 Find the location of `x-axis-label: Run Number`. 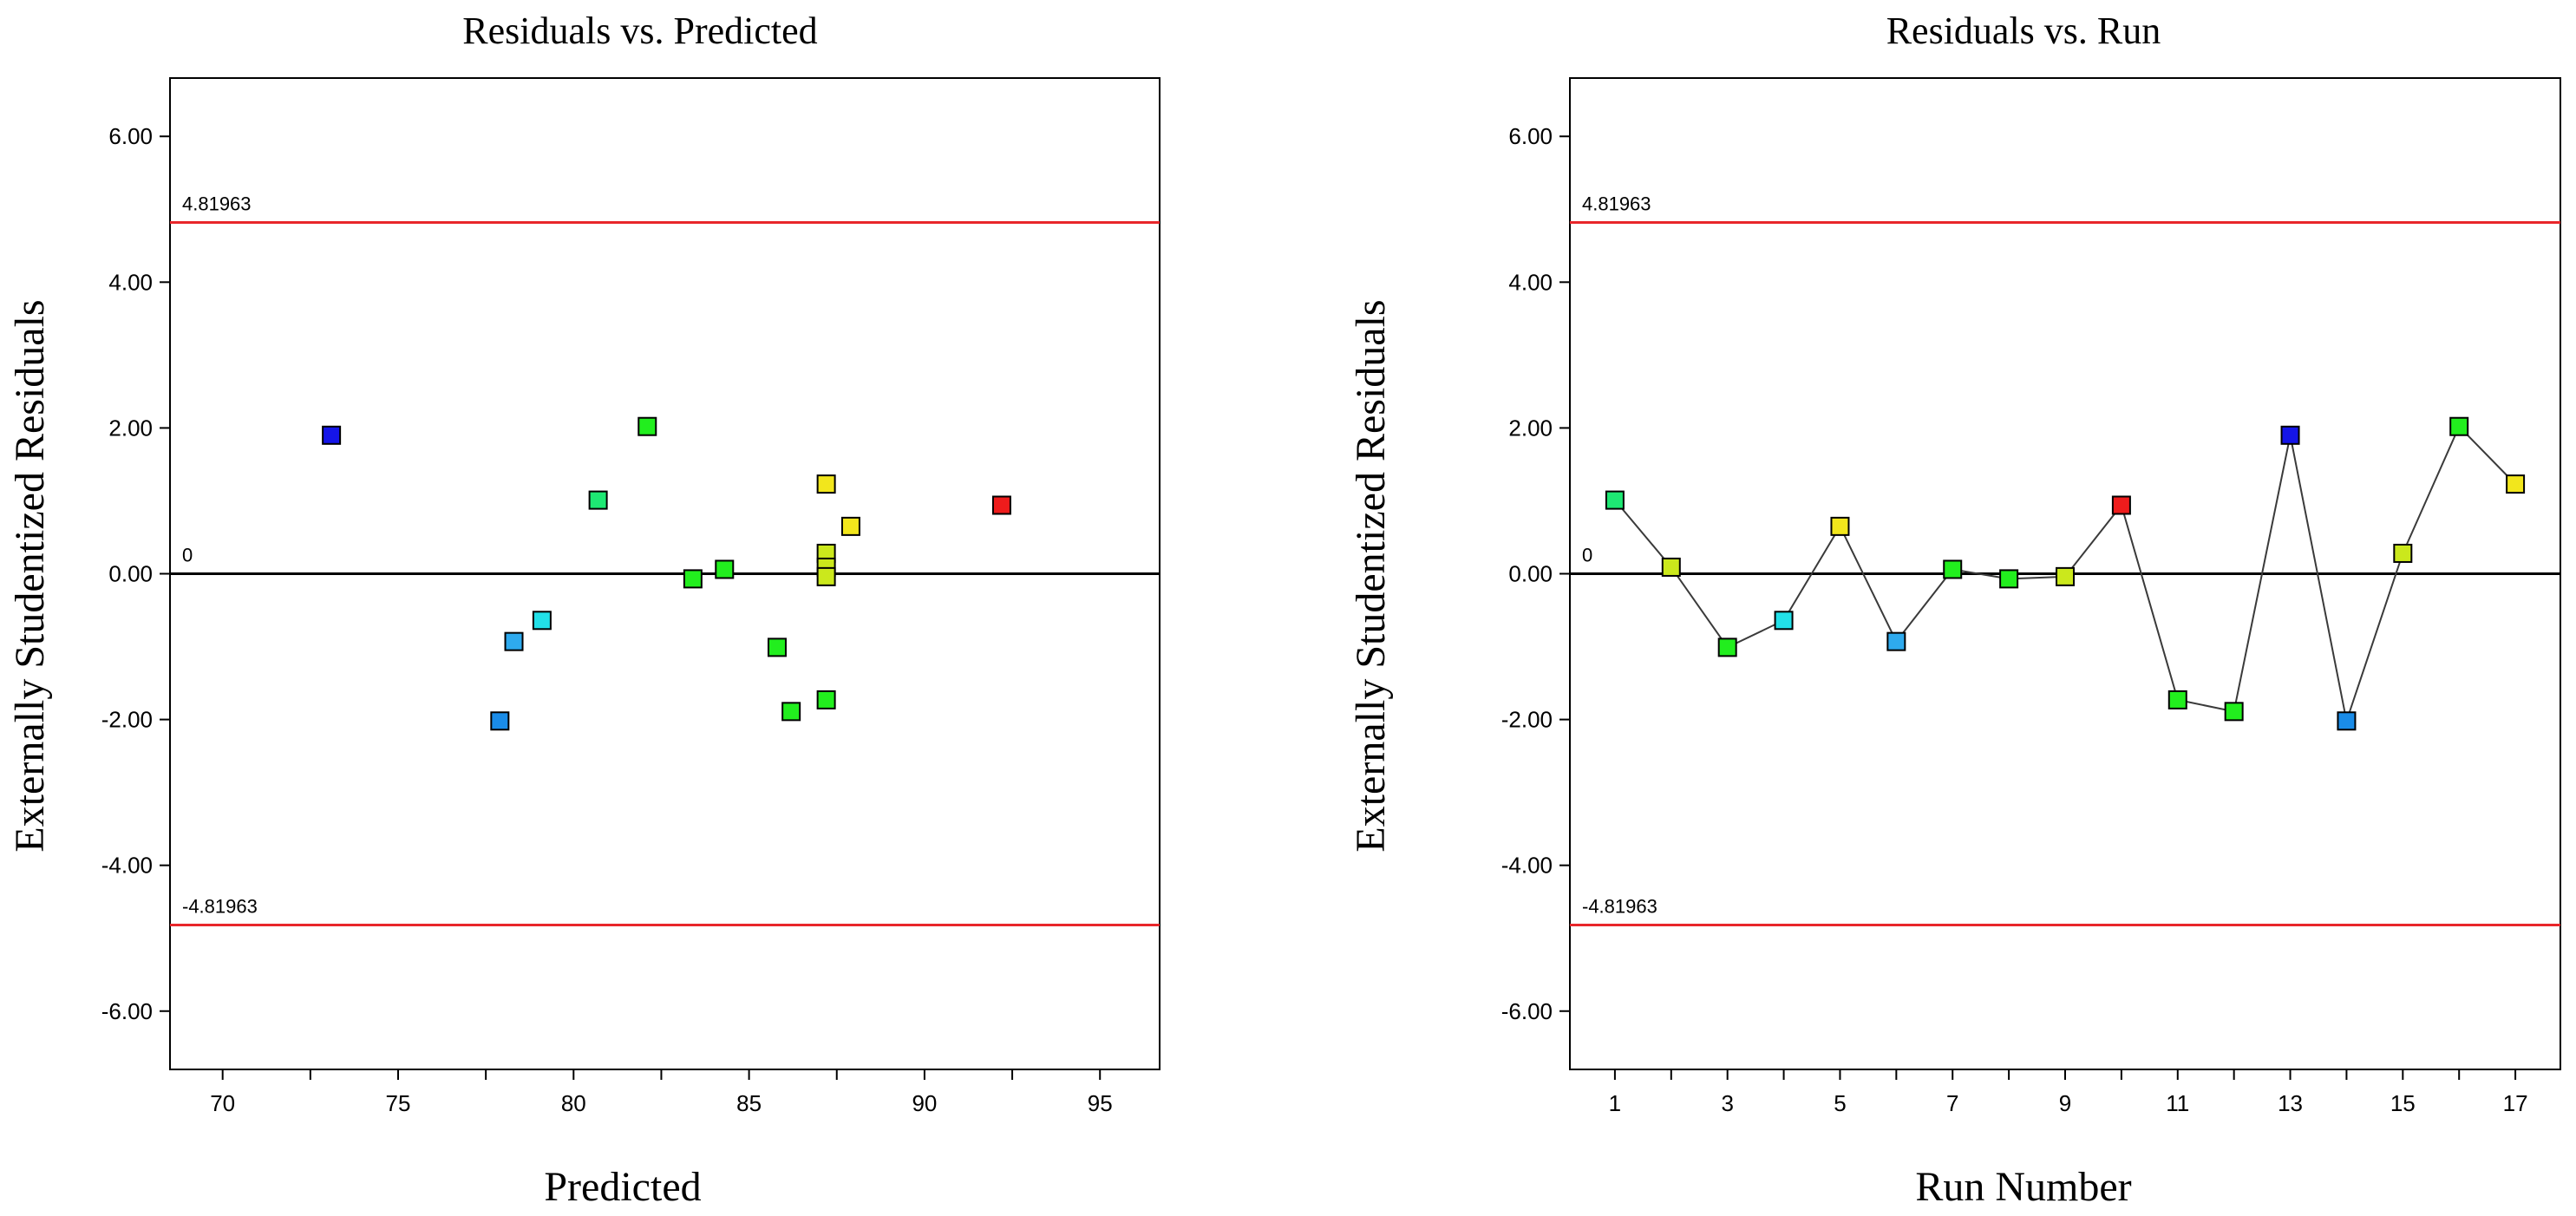

x-axis-label: Run Number is located at coordinates (2023, 1187).